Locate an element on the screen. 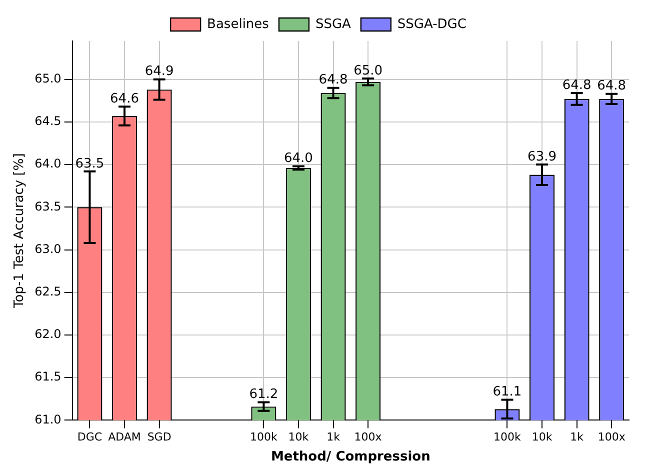 This screenshot has width=645, height=475. data-label: 63.9 is located at coordinates (542, 156).